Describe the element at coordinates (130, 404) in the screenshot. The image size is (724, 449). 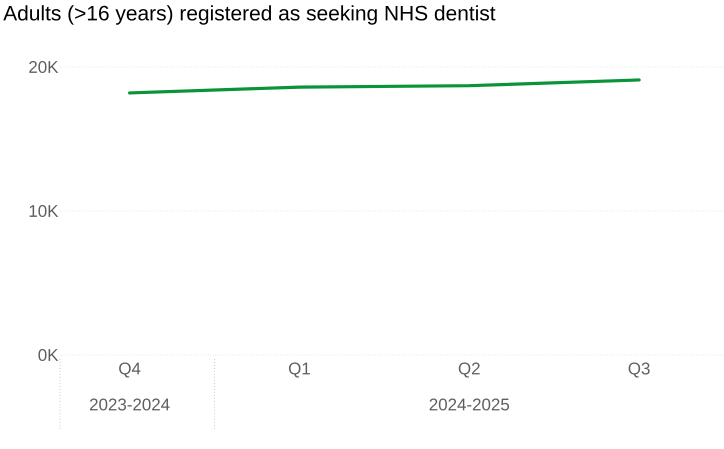
I see `text: 2023-2024` at that location.